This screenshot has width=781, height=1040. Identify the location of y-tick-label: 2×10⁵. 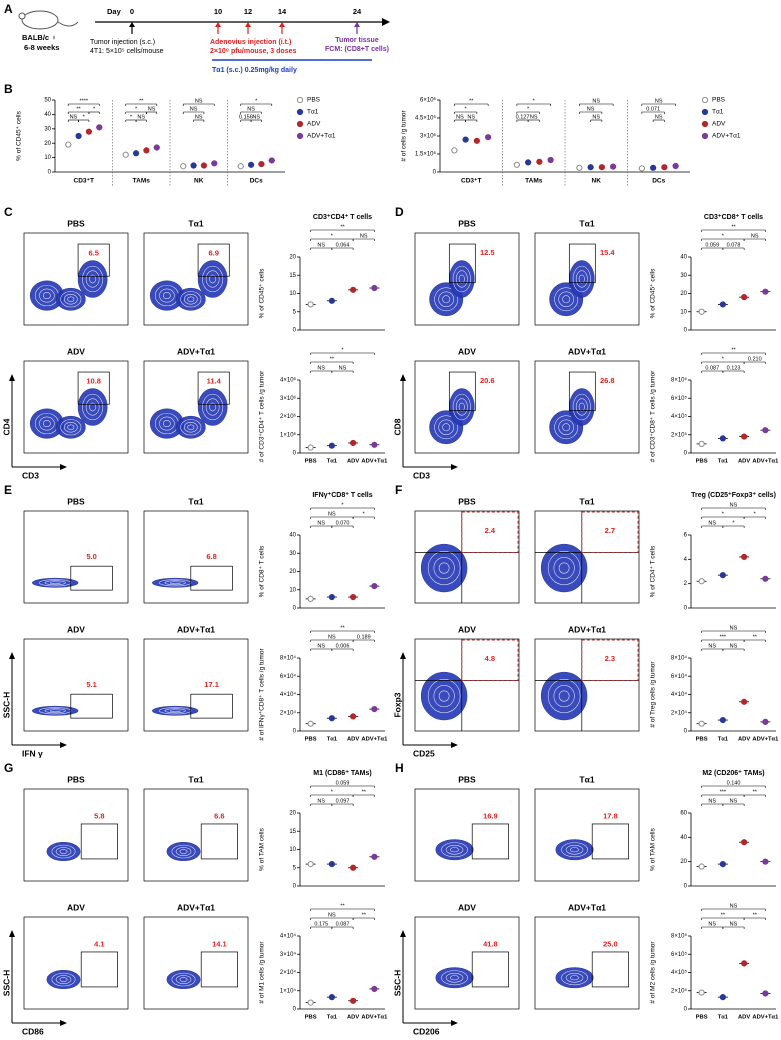
(679, 990).